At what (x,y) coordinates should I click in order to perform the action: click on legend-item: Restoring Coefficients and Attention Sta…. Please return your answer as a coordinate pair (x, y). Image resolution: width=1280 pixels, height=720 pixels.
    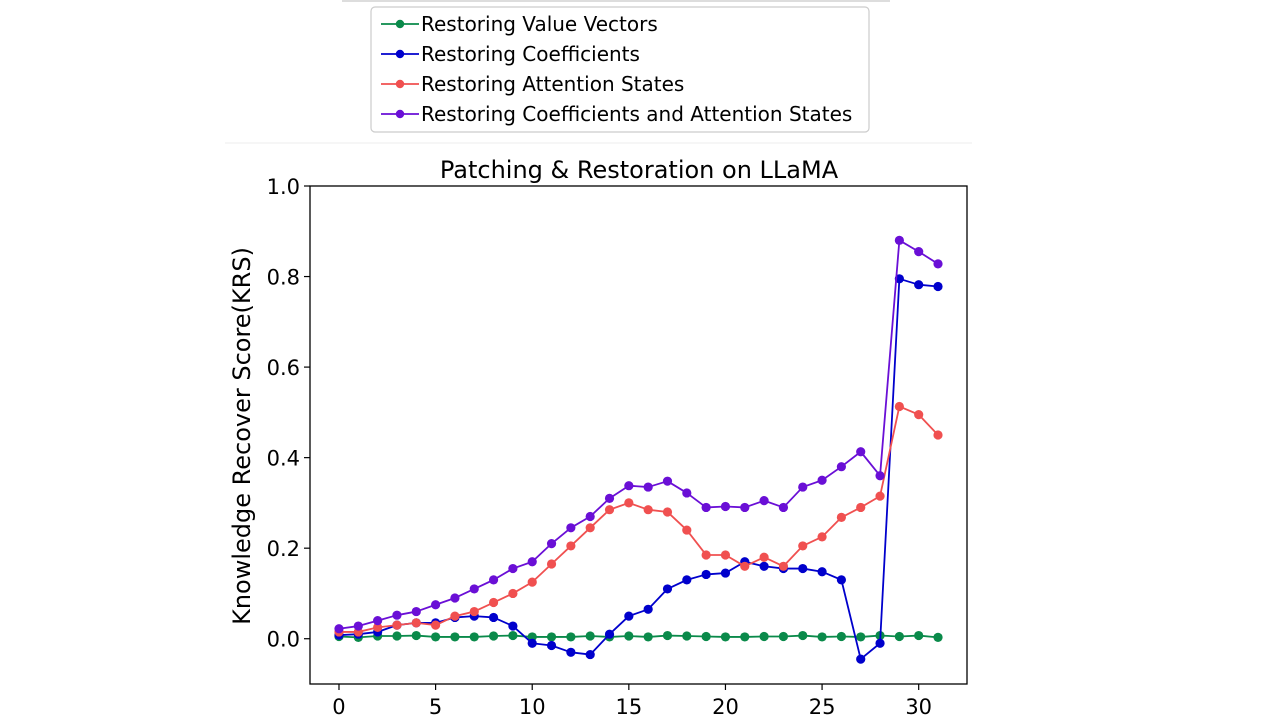
    Looking at the image, I should click on (616, 114).